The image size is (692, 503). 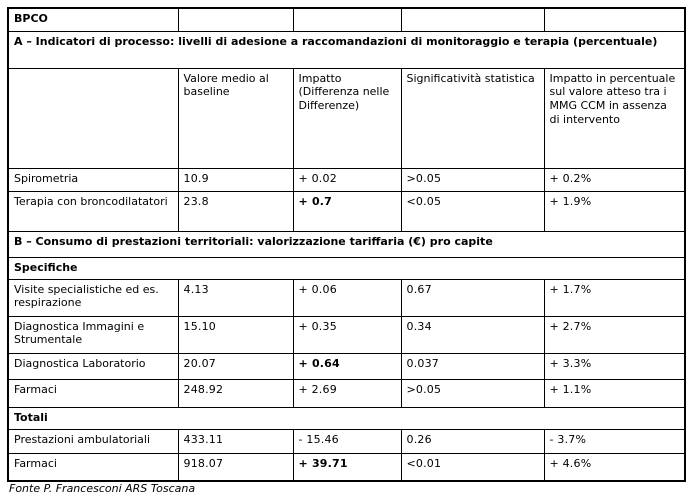 I want to click on cell-impatto: + 0.64, so click(x=347, y=366).